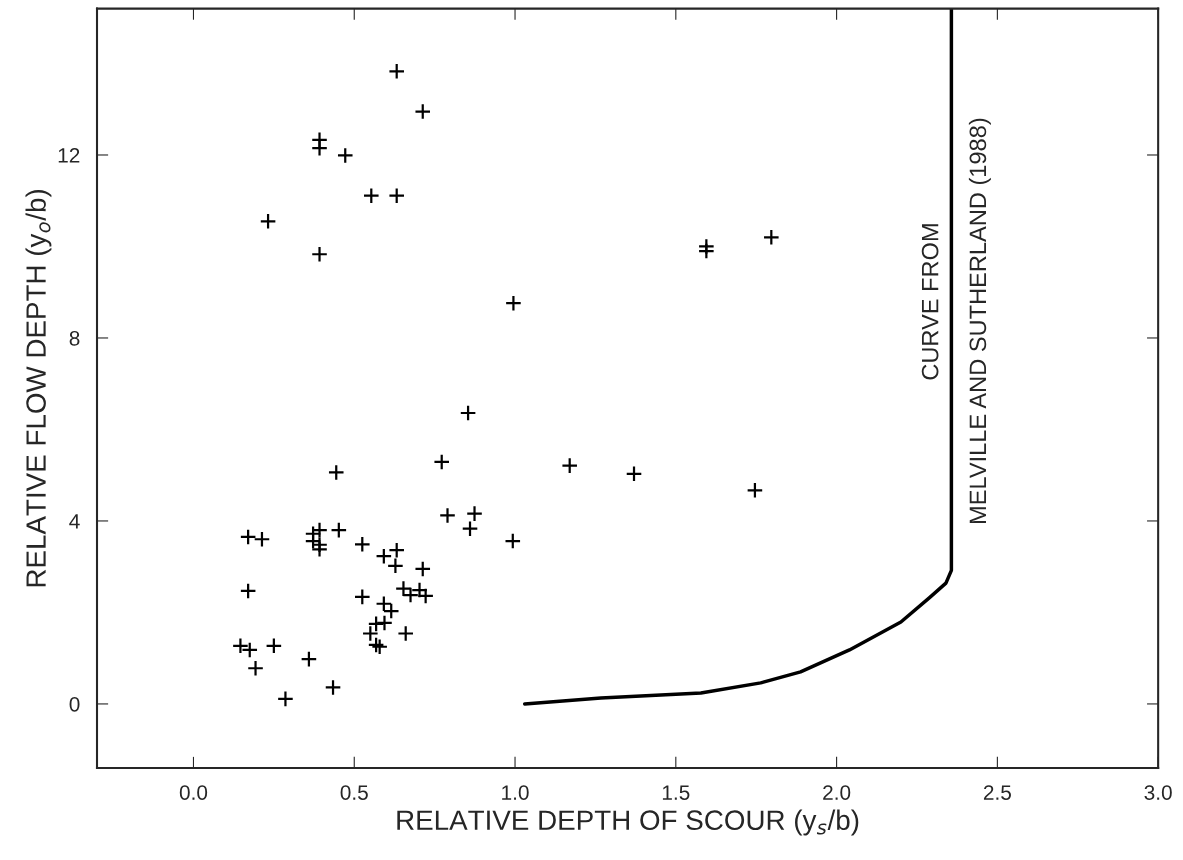 Image resolution: width=1183 pixels, height=860 pixels. What do you see at coordinates (1158, 792) in the screenshot?
I see `x-tick-label: 3.0` at bounding box center [1158, 792].